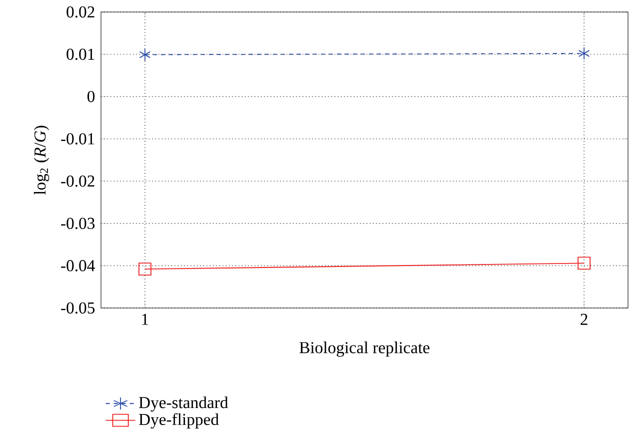  What do you see at coordinates (80, 12) in the screenshot?
I see `y-tick-label: 0.02` at bounding box center [80, 12].